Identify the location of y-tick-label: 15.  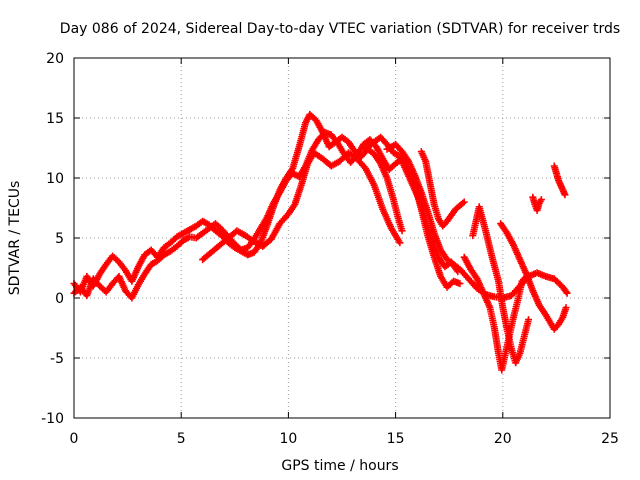
(55, 119).